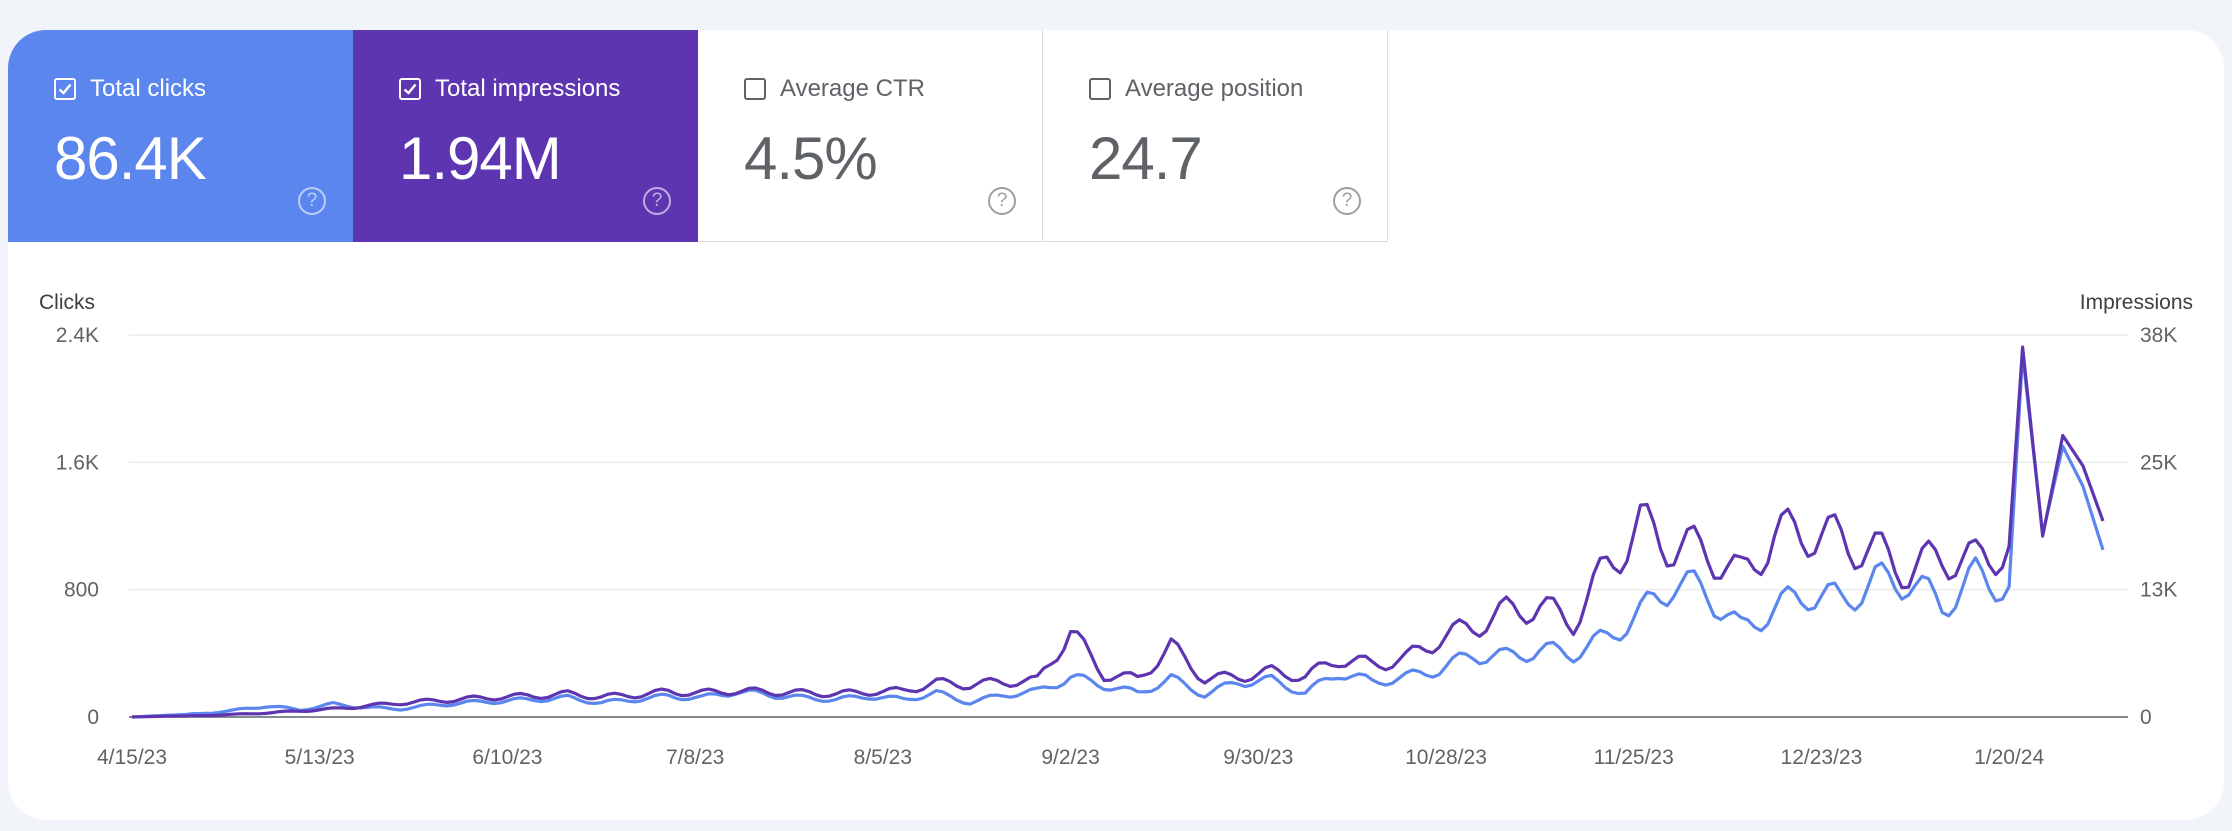 The width and height of the screenshot is (2232, 831). Describe the element at coordinates (320, 757) in the screenshot. I see `x-tick-label: 5/13/23` at that location.